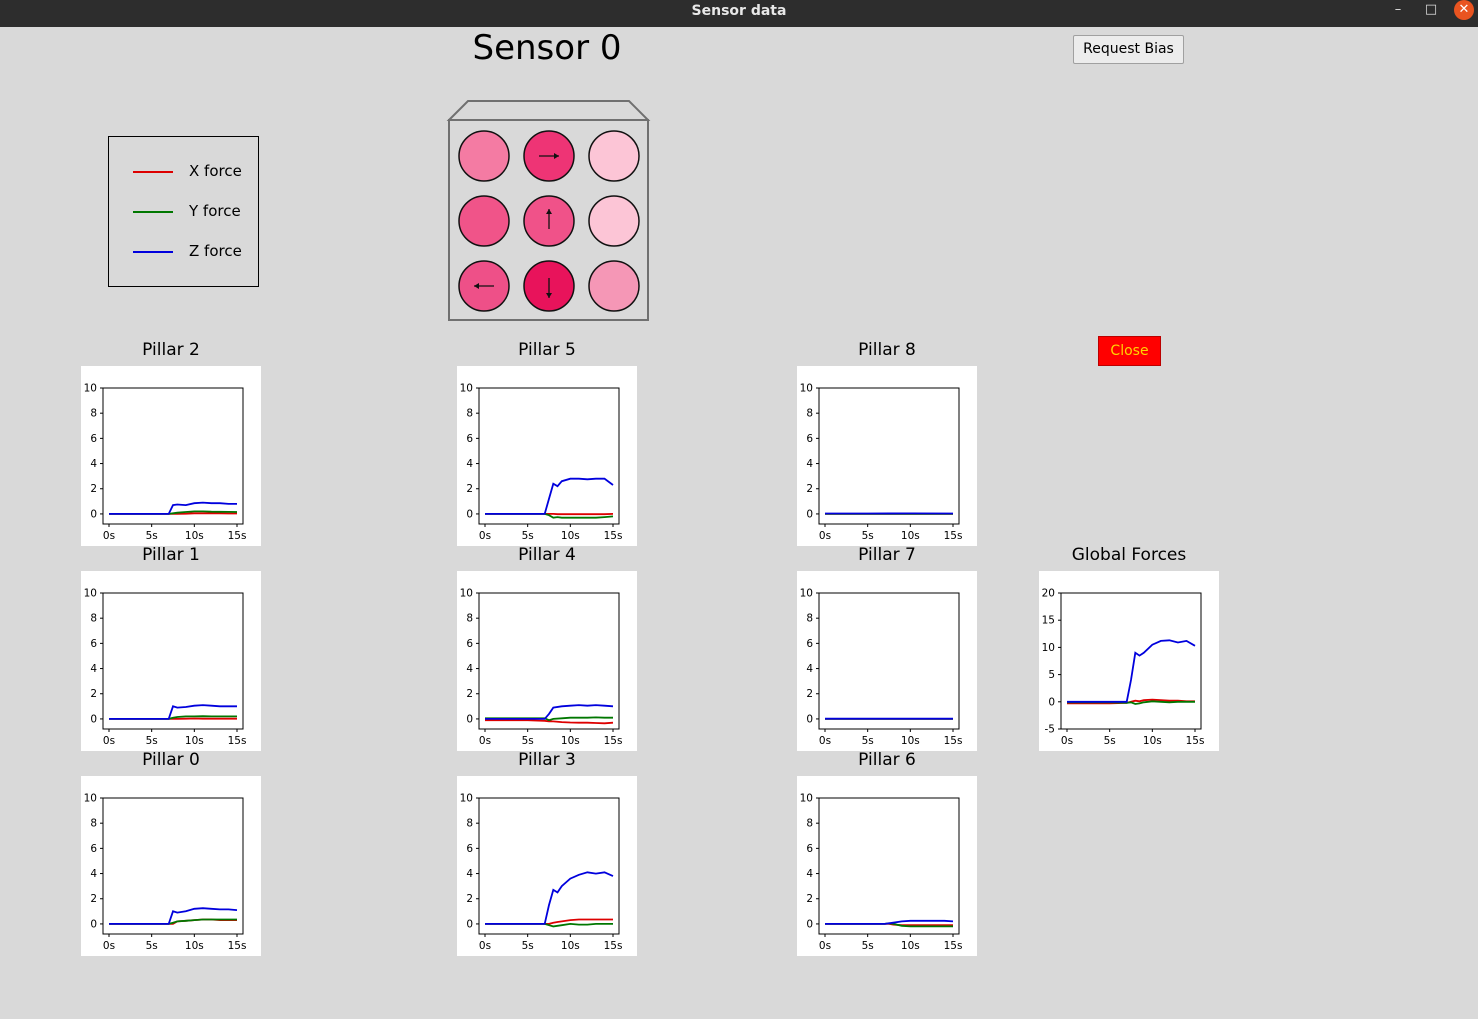 The image size is (1478, 1019). What do you see at coordinates (1464, 10) in the screenshot?
I see `close-window-icon: ✕` at bounding box center [1464, 10].